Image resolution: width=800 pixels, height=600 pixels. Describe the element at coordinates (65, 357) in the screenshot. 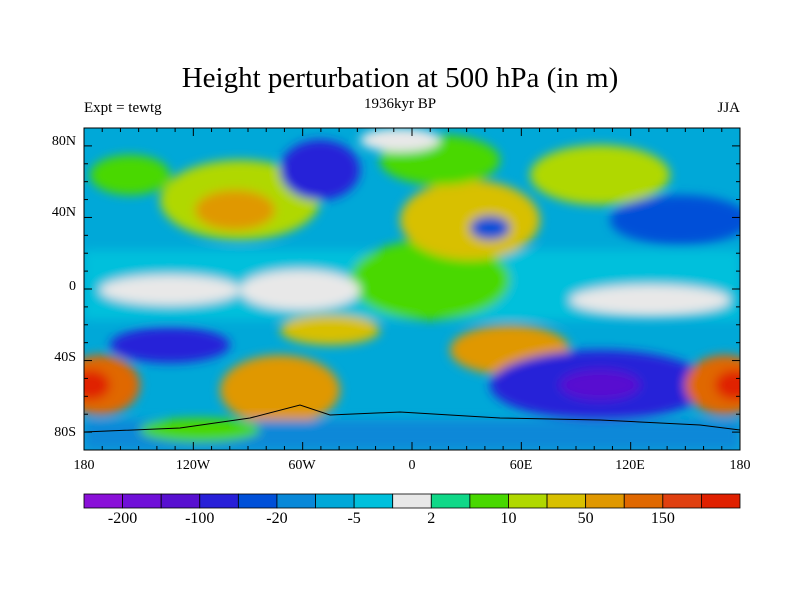

I see `y-tick-label: 40S` at that location.